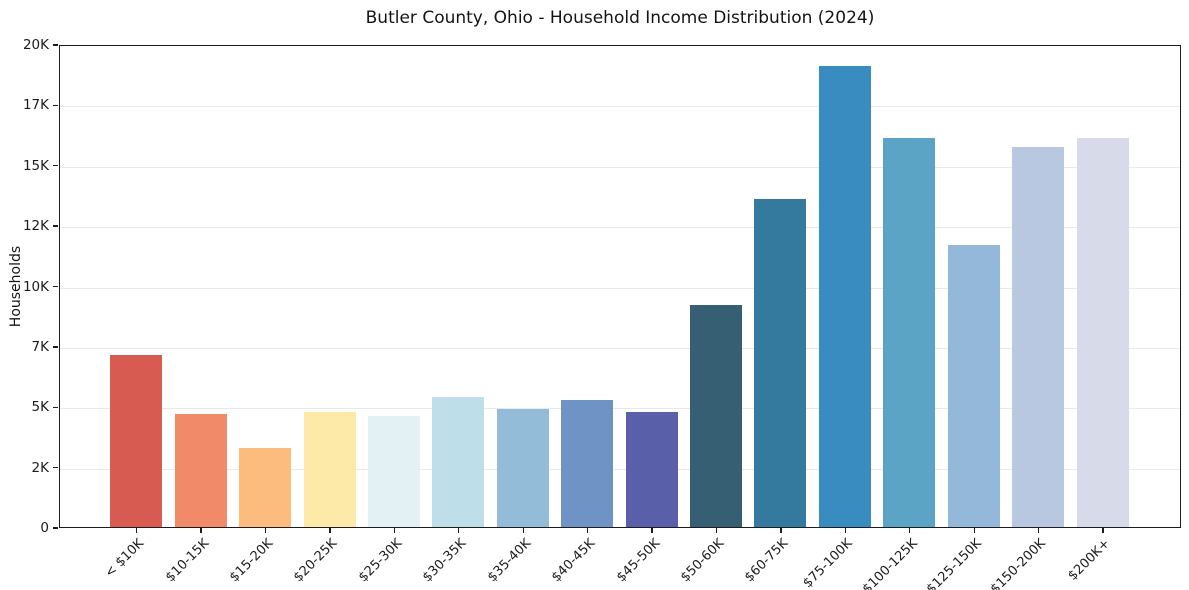 The image size is (1189, 590). Describe the element at coordinates (574, 561) in the screenshot. I see `x-tick-label-text: $40-45K` at that location.